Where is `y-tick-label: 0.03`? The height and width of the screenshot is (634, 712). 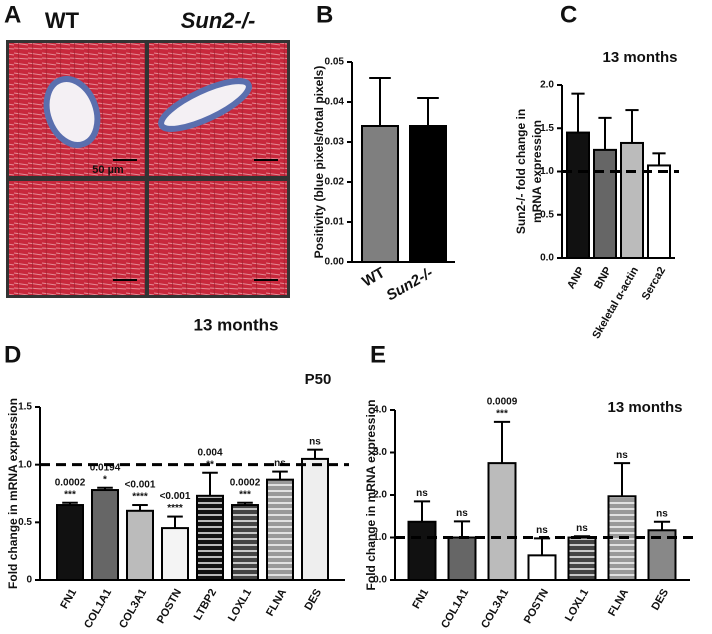
y-tick-label: 0.03 is located at coordinates (335, 142).